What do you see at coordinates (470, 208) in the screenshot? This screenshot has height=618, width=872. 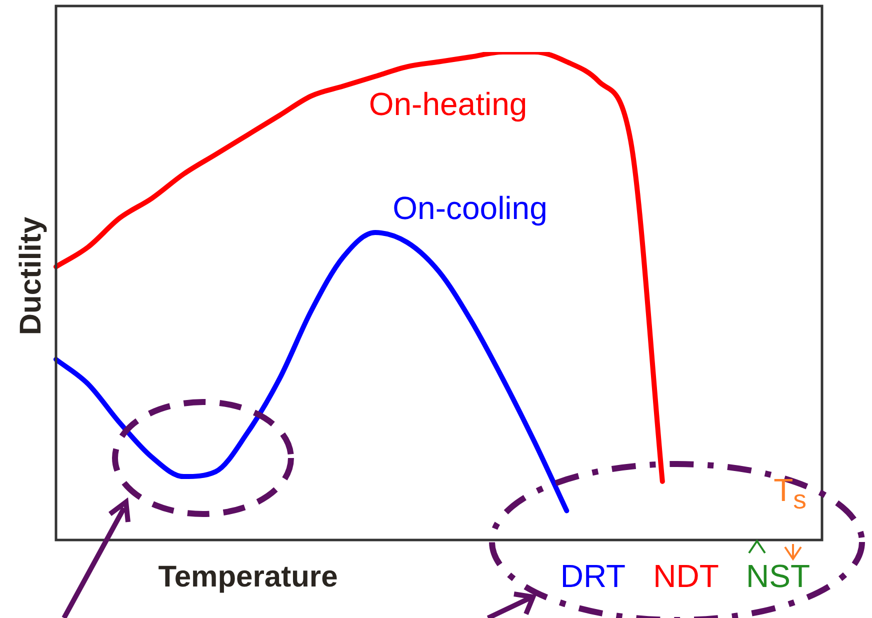 I see `series-label: On-cooling` at bounding box center [470, 208].